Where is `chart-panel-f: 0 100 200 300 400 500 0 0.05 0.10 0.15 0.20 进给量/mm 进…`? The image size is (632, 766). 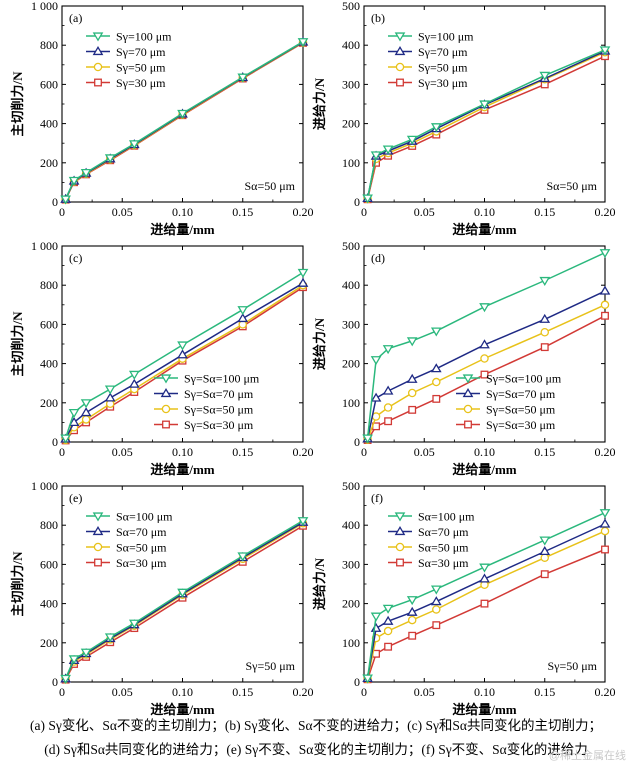
chart-panel-f: 0 100 200 300 400 500 0 0.05 0.10 0.15 0.20 进给量/mm 进… is located at coordinates (464, 598).